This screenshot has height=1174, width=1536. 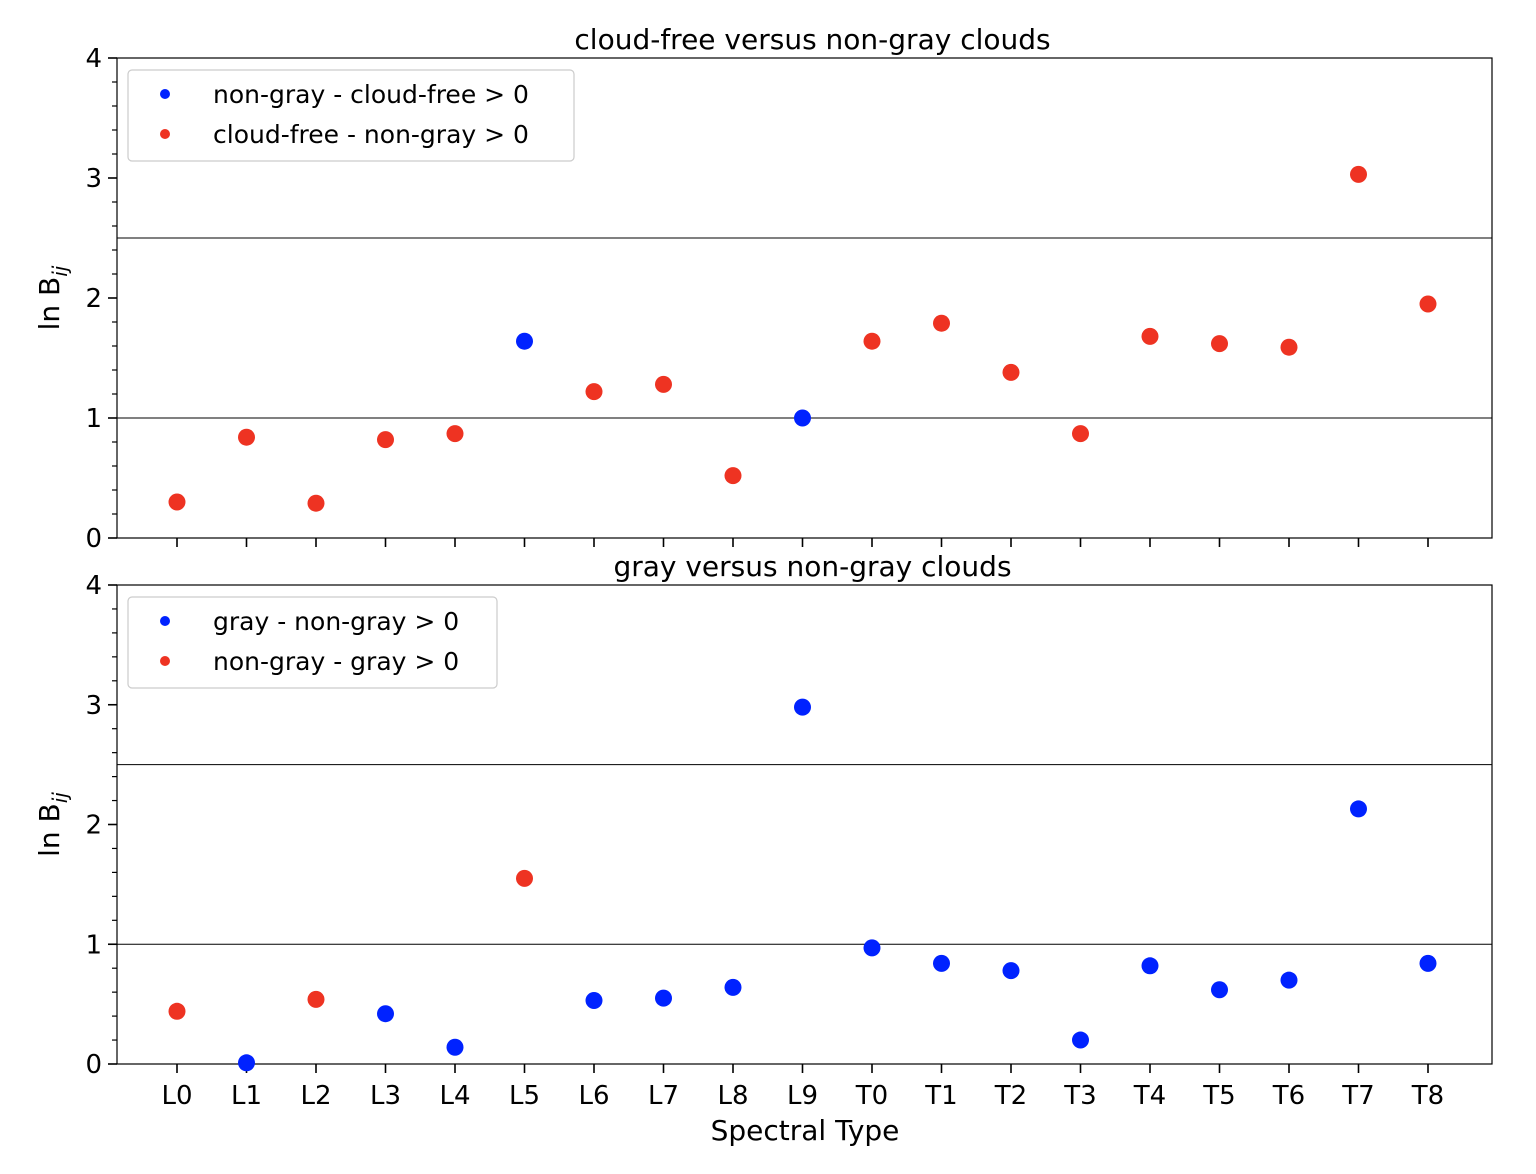 I want to click on x-tick-label: L6, so click(x=593, y=1096).